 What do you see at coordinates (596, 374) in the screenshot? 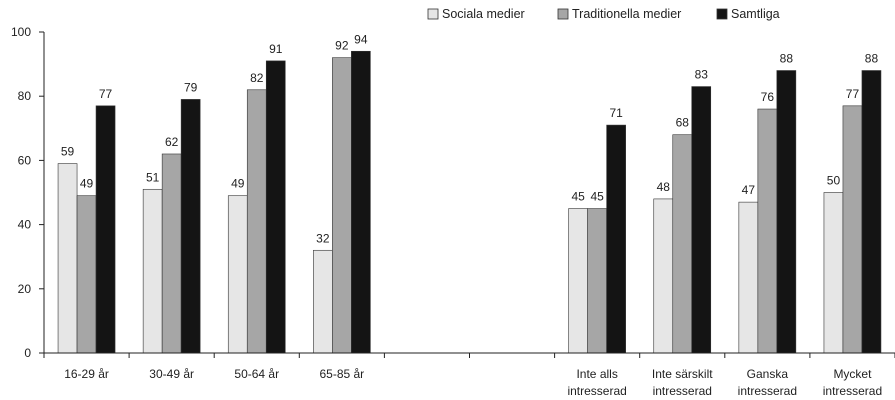
I see `x-tick-label: Inte alls` at bounding box center [596, 374].